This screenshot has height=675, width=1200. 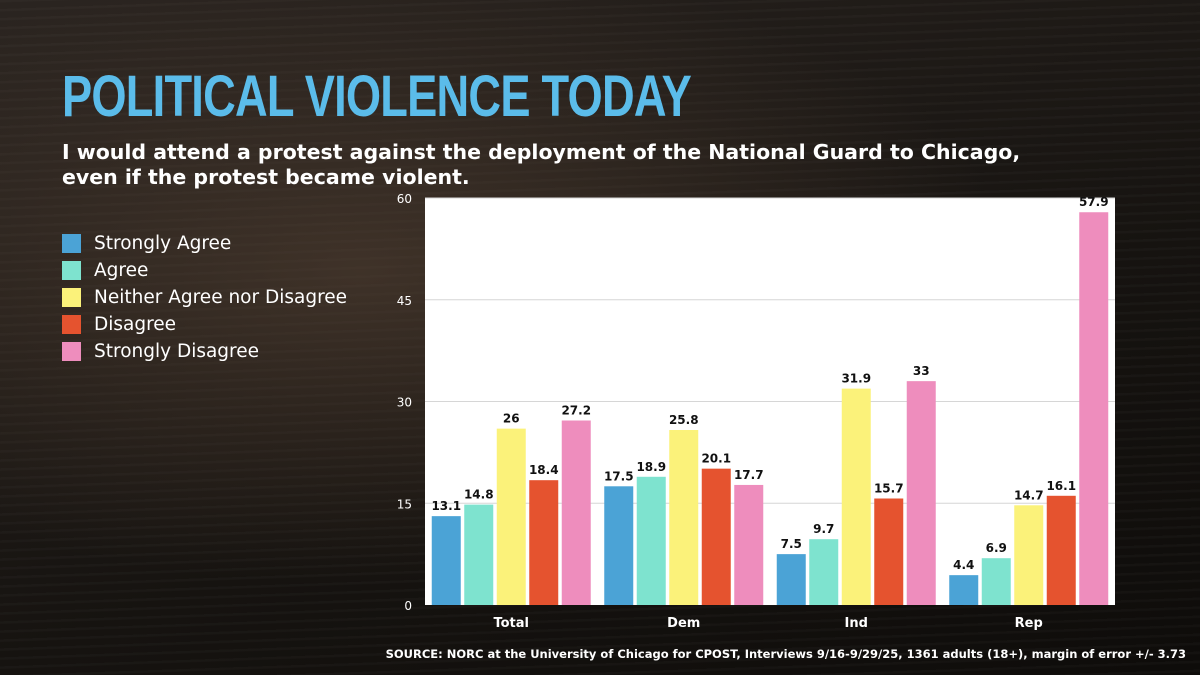 I want to click on data-label: 27.2, so click(x=576, y=410).